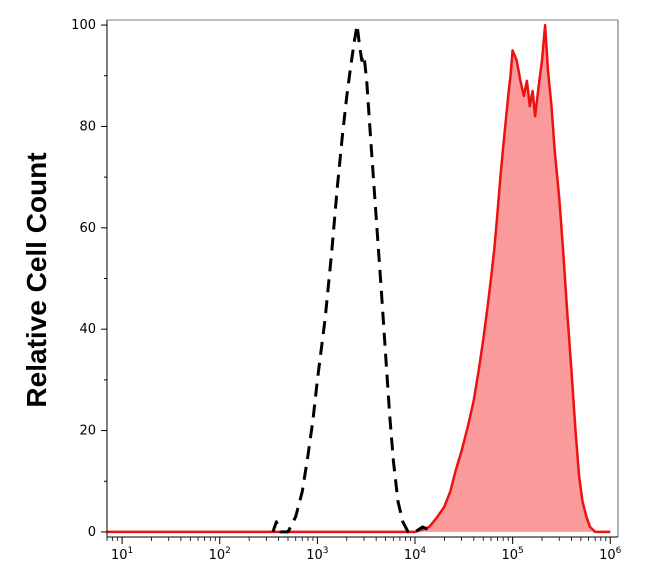 The width and height of the screenshot is (646, 581). Describe the element at coordinates (317, 554) in the screenshot. I see `x-tick-label-2: 10³` at that location.